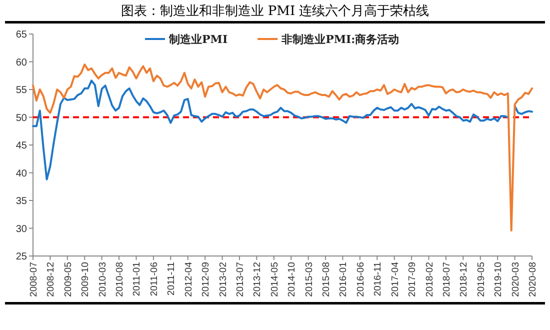  What do you see at coordinates (51, 279) in the screenshot?
I see `x-tick-label: 2008-12` at bounding box center [51, 279].